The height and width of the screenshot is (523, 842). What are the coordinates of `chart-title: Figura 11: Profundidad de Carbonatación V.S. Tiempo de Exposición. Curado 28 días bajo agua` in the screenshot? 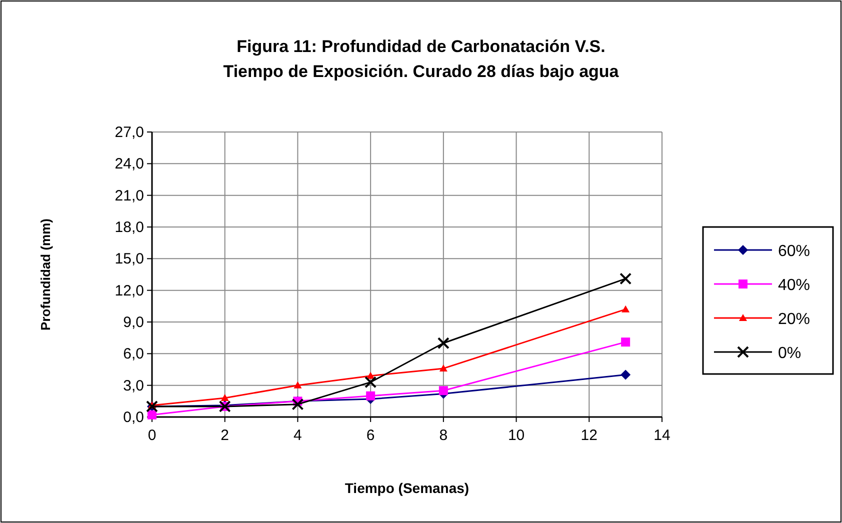 It's located at (421, 59).